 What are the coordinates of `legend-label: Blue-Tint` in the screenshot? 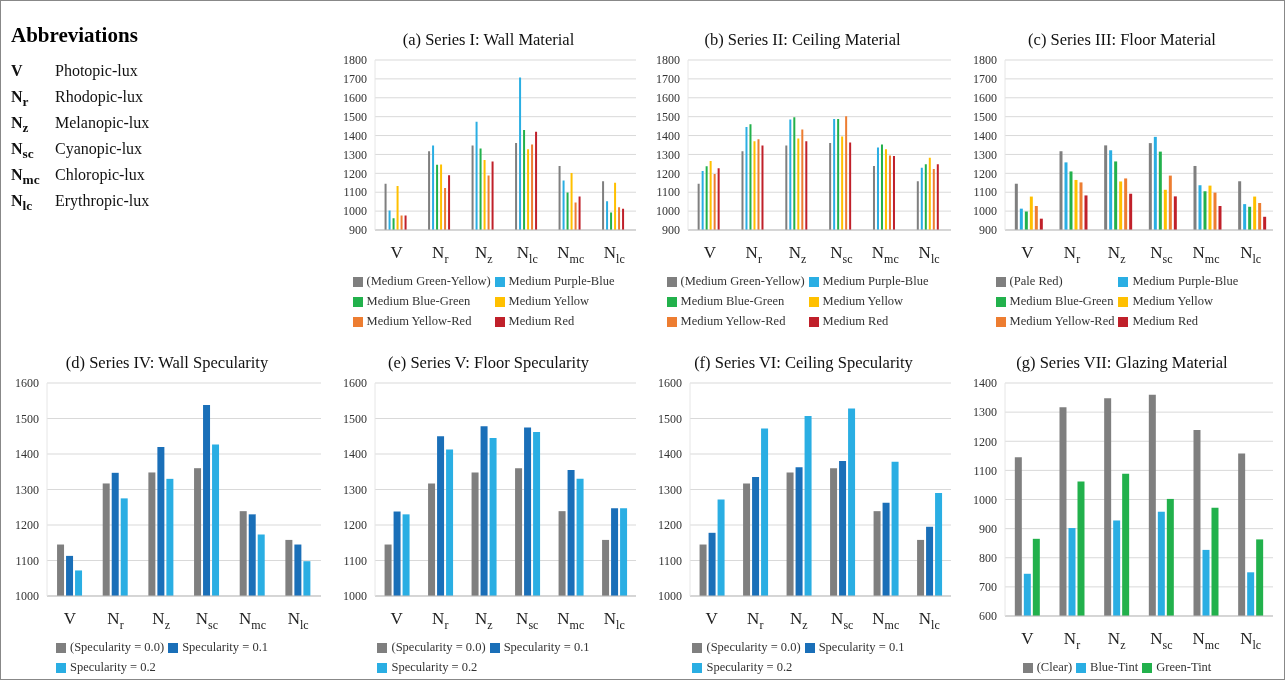 It's located at (1114, 667).